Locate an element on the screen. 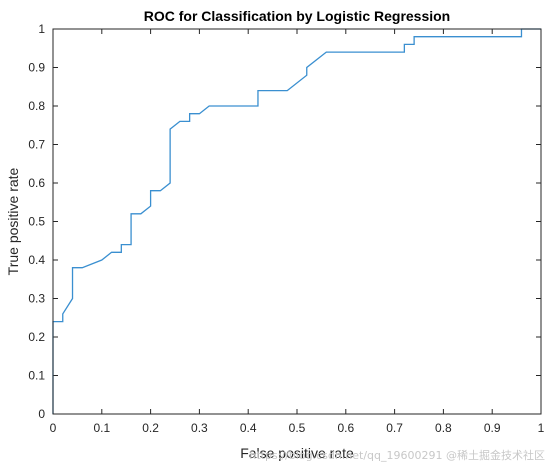 The height and width of the screenshot is (467, 551). x-tick-label: 0 is located at coordinates (53, 428).